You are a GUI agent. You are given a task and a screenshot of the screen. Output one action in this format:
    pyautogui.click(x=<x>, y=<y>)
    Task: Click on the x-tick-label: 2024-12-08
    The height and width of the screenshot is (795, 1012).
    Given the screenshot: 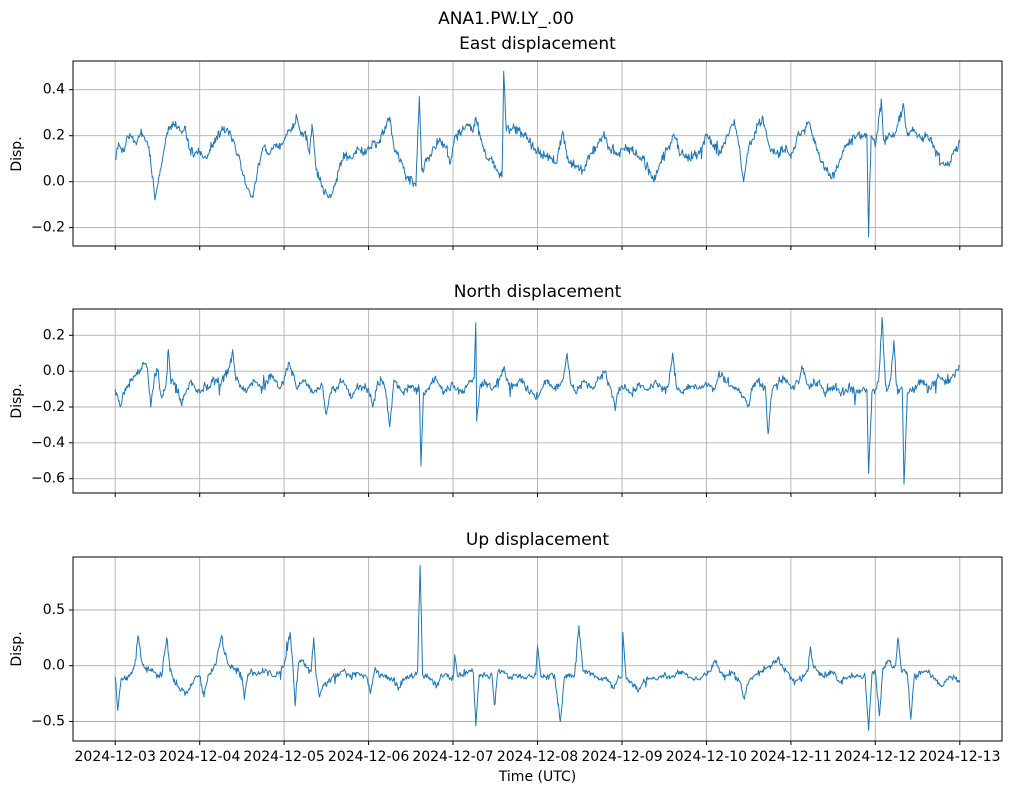 What is the action you would take?
    pyautogui.click(x=537, y=757)
    